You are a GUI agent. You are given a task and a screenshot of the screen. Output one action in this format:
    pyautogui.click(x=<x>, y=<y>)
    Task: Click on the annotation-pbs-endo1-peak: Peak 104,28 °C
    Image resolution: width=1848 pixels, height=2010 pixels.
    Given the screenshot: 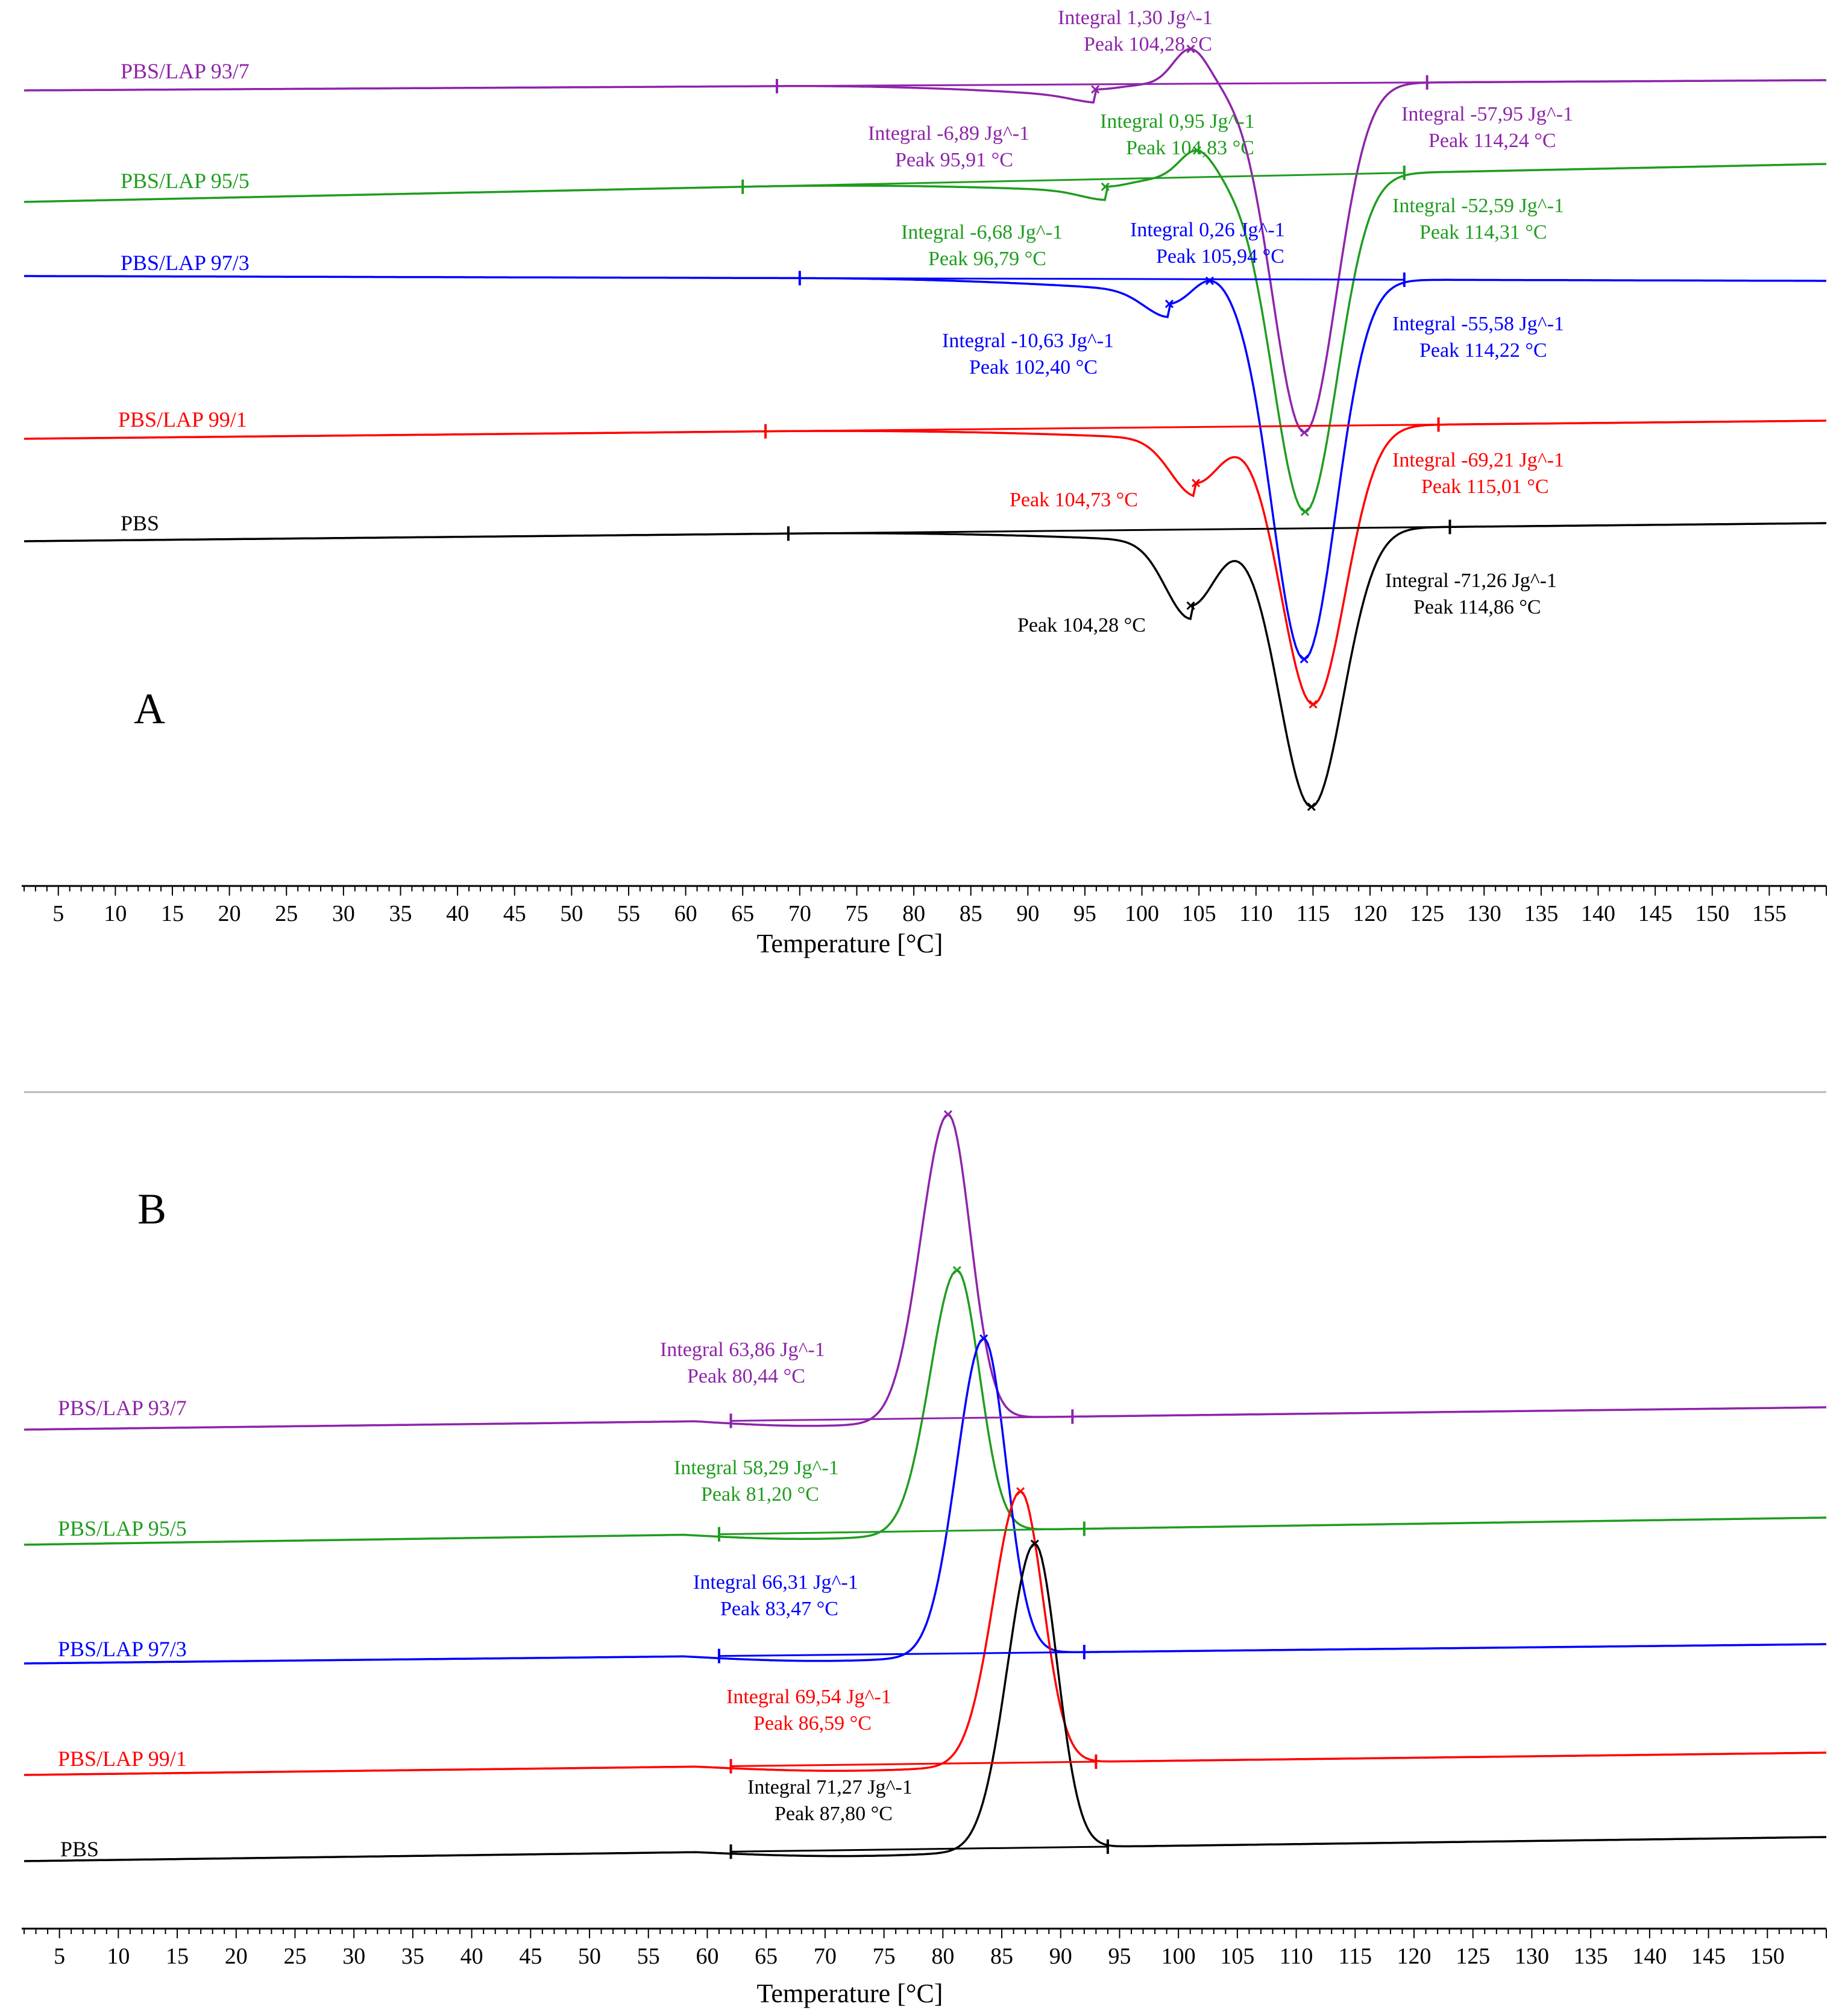 What is the action you would take?
    pyautogui.click(x=1081, y=625)
    